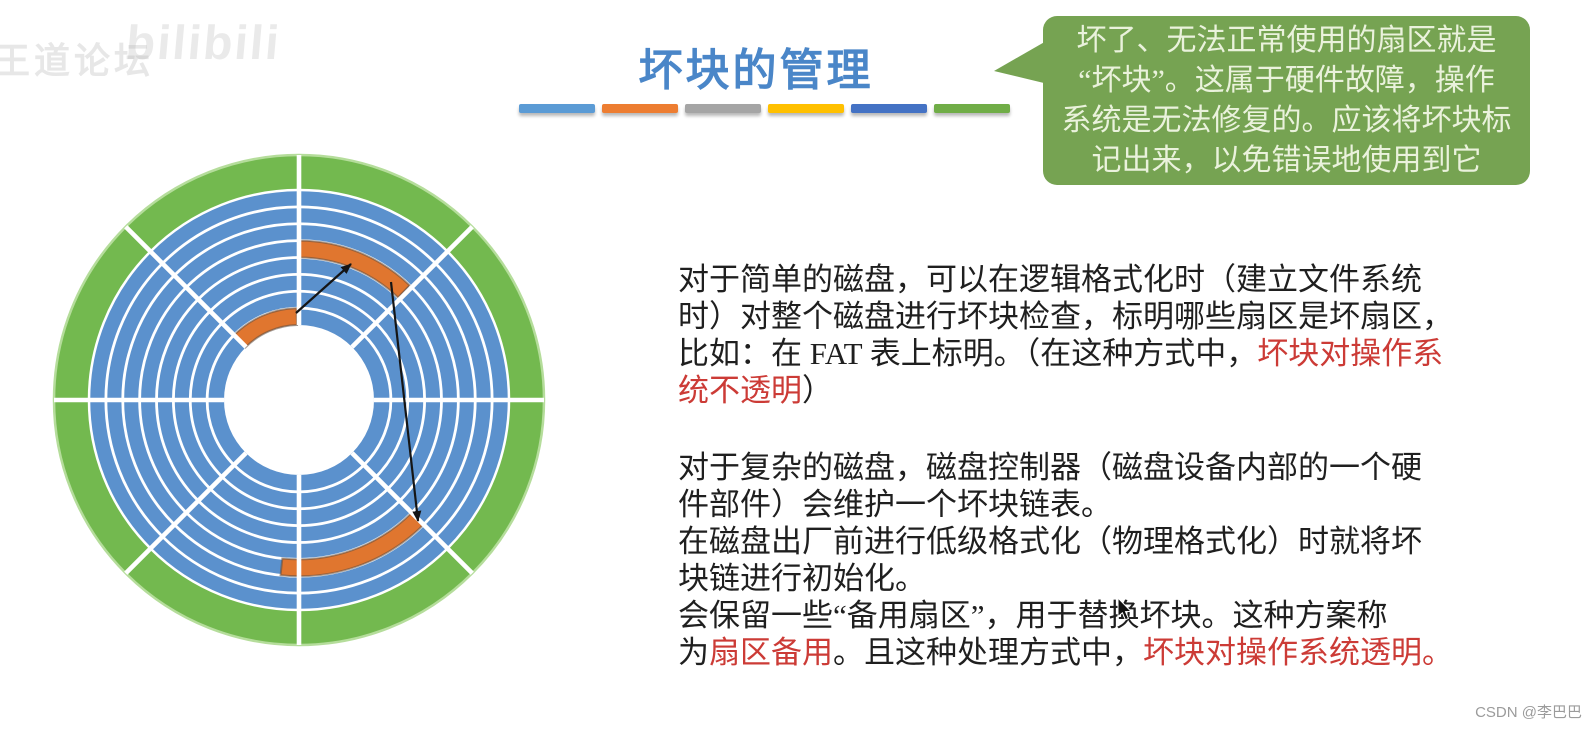 This screenshot has width=1592, height=733. I want to click on callout-line: “坏块”。这属于硬件故障，操作, so click(1286, 80).